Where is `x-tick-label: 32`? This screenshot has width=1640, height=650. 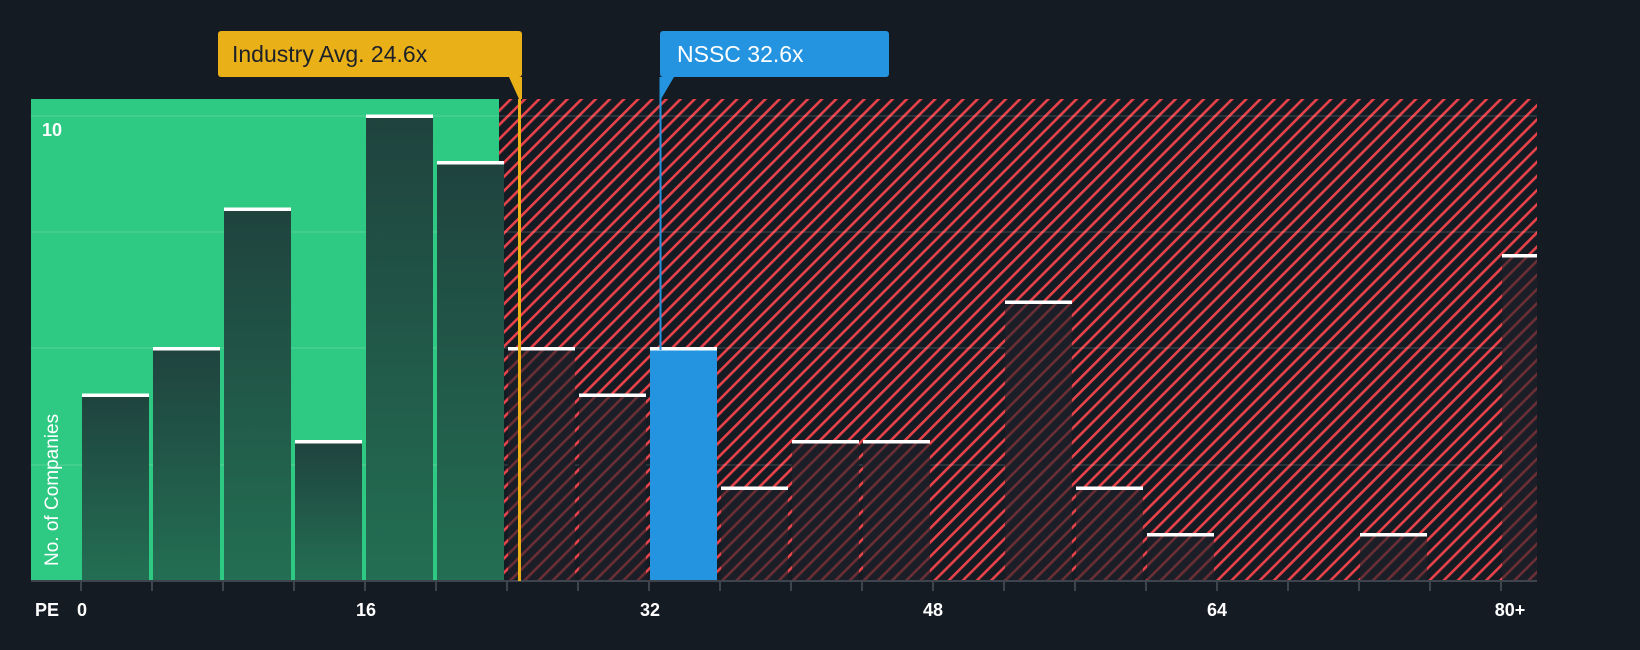
x-tick-label: 32 is located at coordinates (650, 610).